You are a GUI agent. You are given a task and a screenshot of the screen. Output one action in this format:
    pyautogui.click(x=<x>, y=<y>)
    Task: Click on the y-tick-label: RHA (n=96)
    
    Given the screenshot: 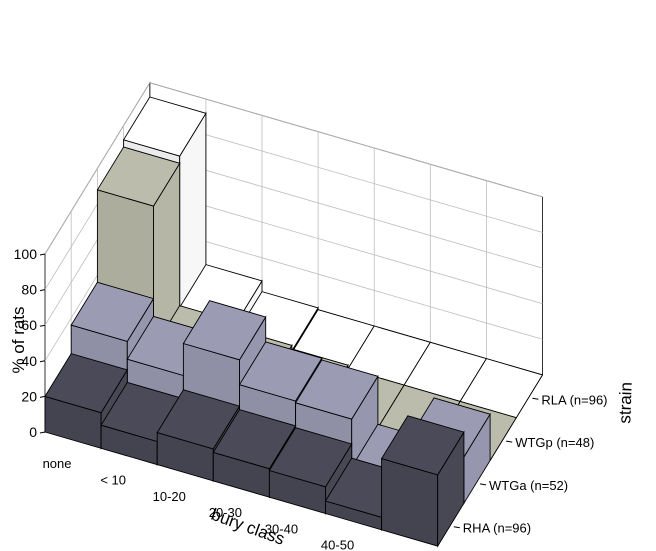 What is the action you would take?
    pyautogui.click(x=497, y=528)
    